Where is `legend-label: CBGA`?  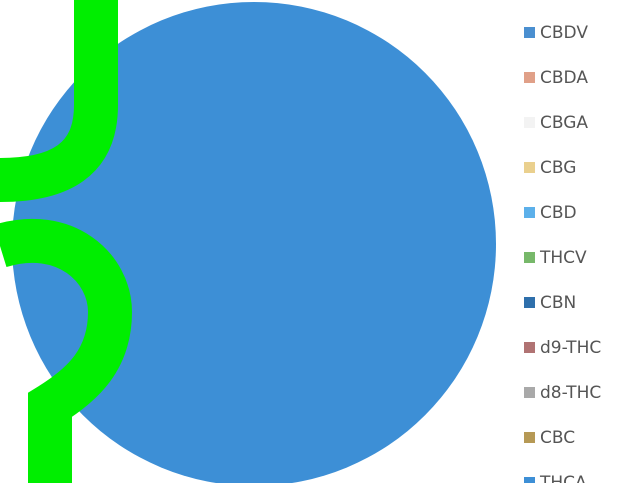
legend-label: CBGA is located at coordinates (564, 122).